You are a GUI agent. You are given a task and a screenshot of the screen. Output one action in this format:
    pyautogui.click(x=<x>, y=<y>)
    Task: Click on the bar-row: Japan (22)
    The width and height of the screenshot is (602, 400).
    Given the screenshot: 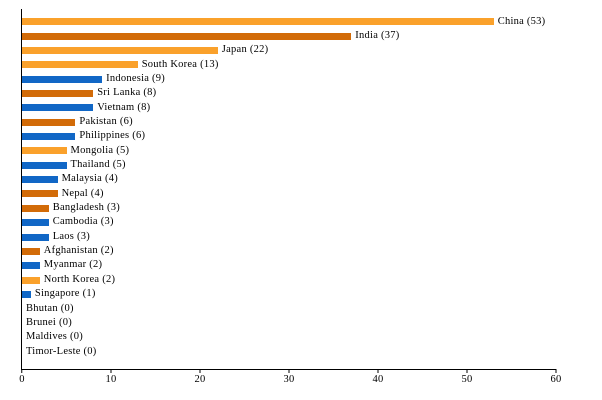 What is the action you would take?
    pyautogui.click(x=289, y=50)
    